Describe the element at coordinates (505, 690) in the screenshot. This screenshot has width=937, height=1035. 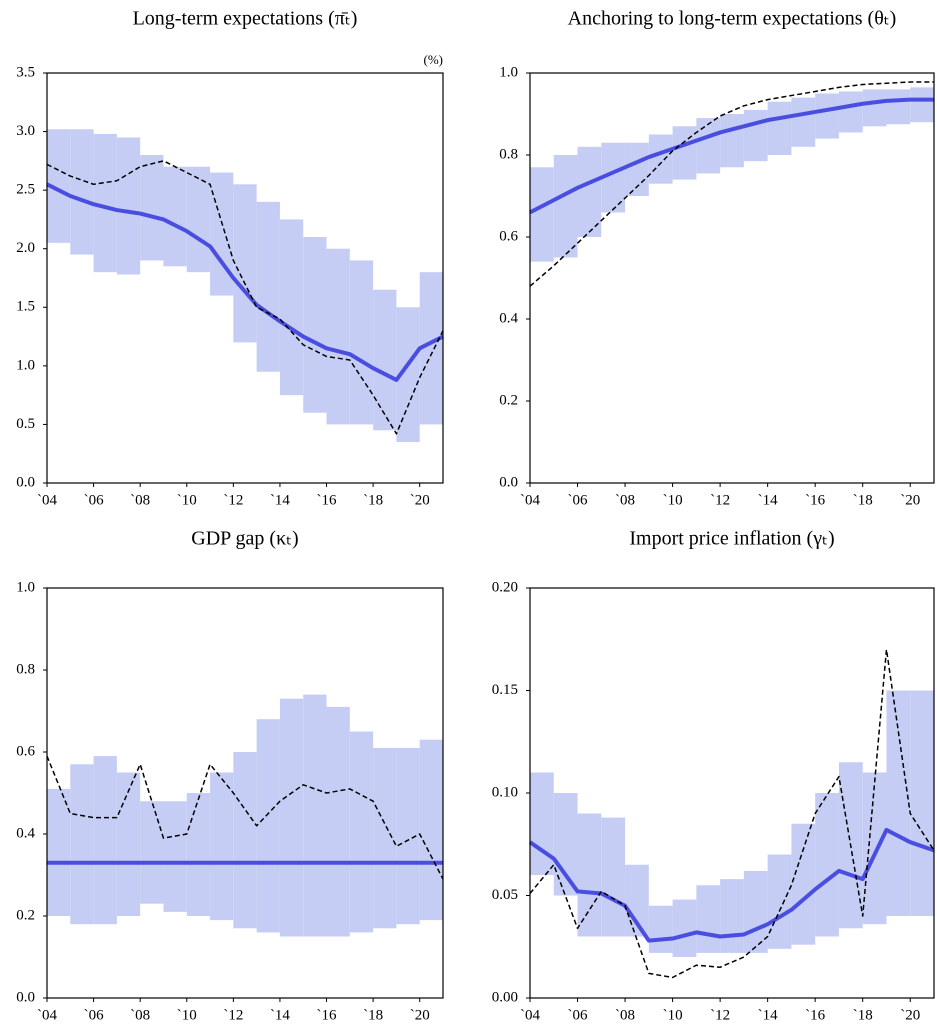
I see `y-tick-label: 0.15` at that location.